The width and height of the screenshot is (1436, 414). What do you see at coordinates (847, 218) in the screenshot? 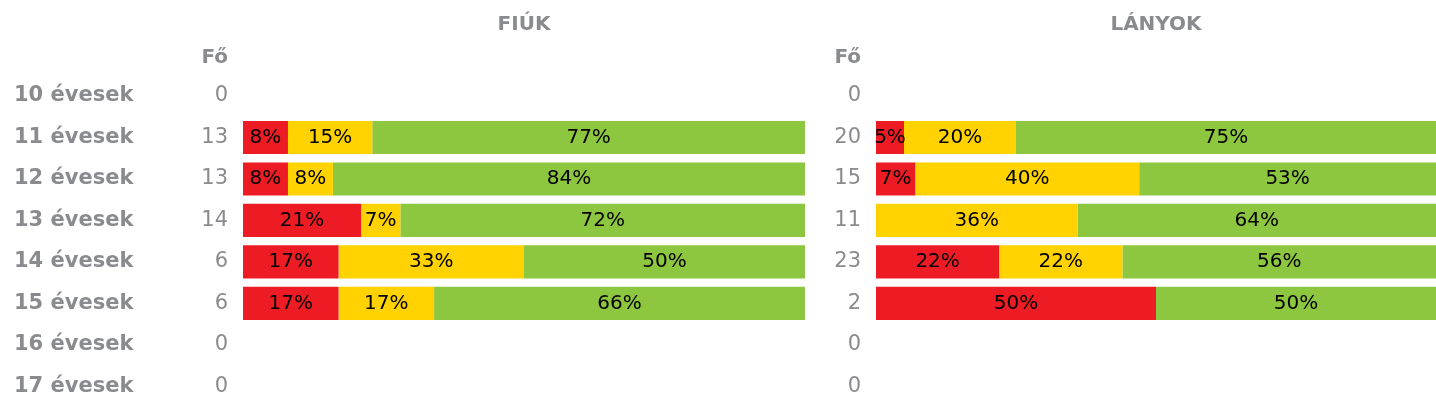
I see `y2-tick-label: 11` at bounding box center [847, 218].